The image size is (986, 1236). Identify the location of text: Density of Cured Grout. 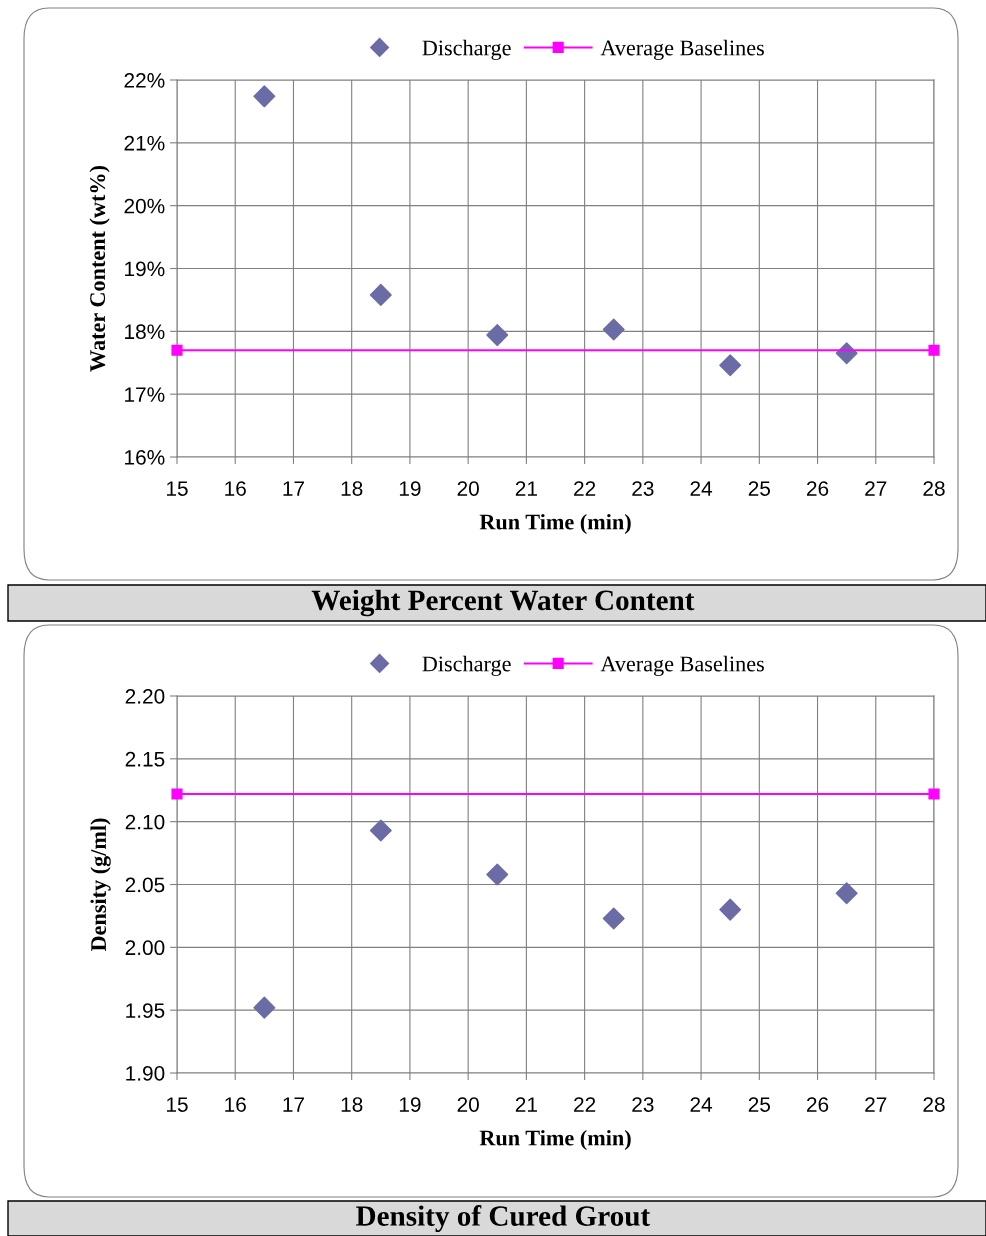
(503, 1218).